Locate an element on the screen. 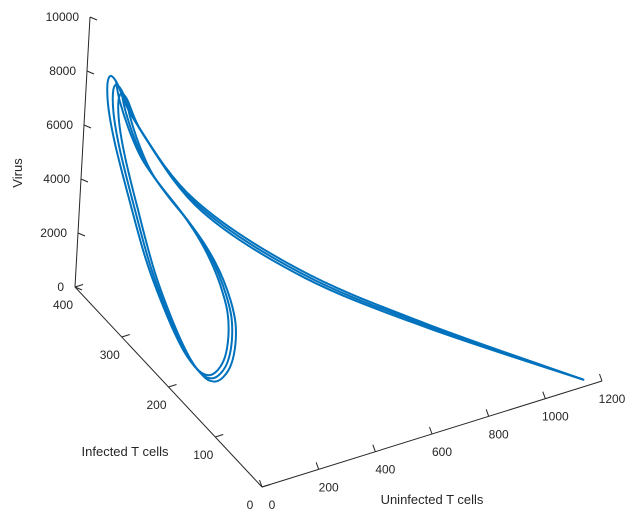  x-tick-label: 200 is located at coordinates (329, 487).